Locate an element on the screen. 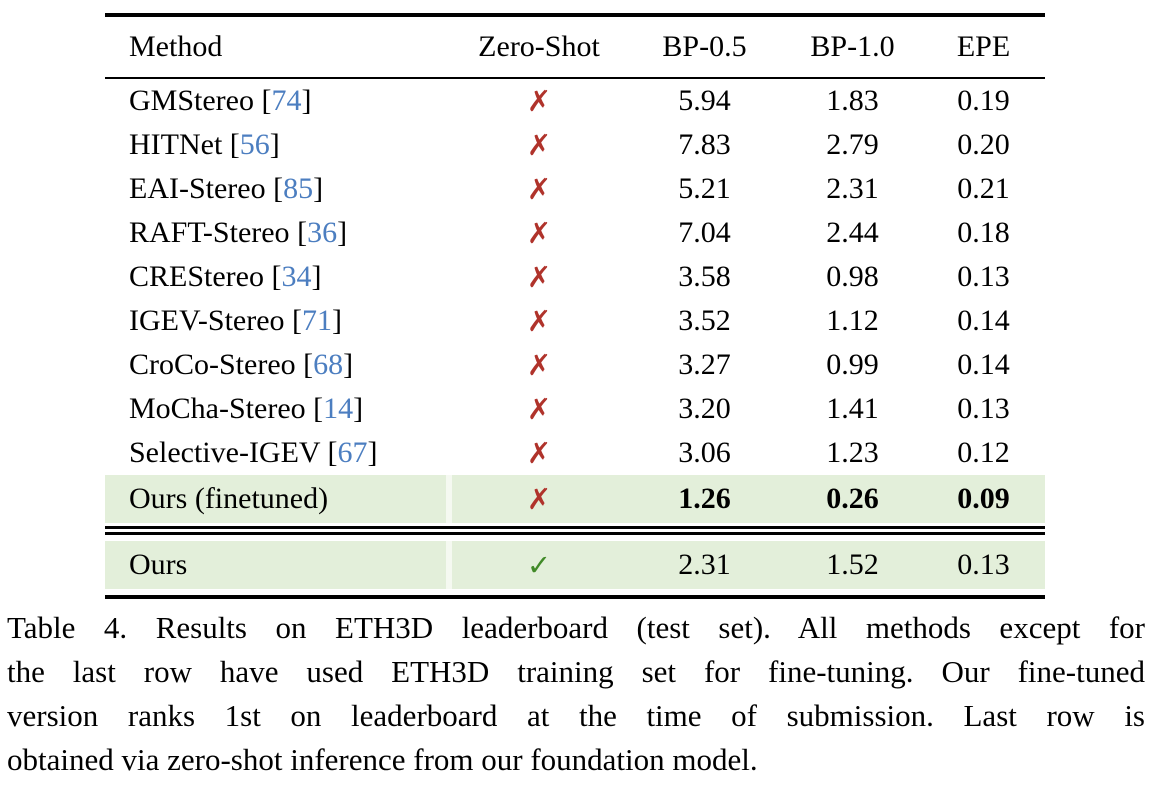 The height and width of the screenshot is (794, 1150). citation-link: [34] is located at coordinates (296, 276).